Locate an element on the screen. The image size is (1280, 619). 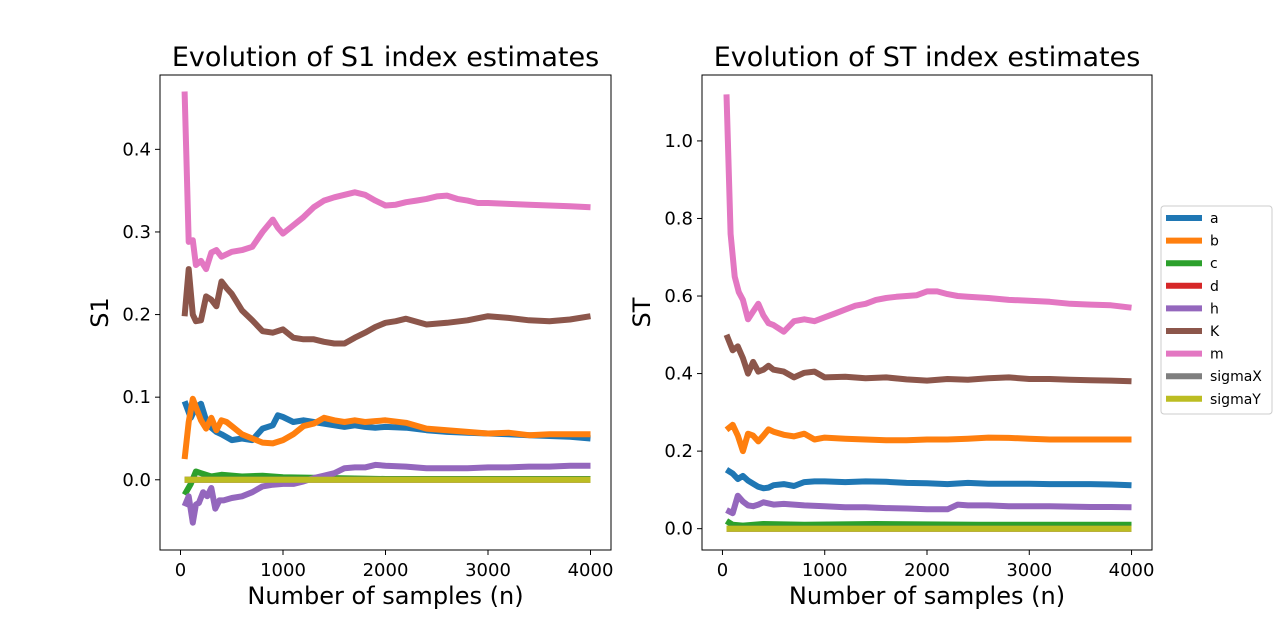
legend-label: m is located at coordinates (1217, 355).